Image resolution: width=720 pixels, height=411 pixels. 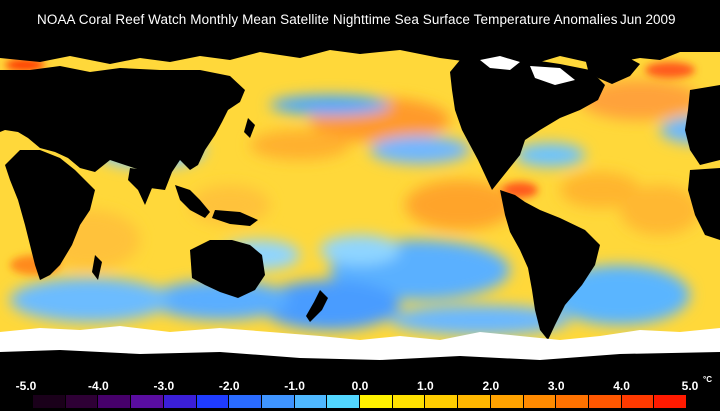 What do you see at coordinates (229, 386) in the screenshot?
I see `legend-tick-label: -2.0` at bounding box center [229, 386].